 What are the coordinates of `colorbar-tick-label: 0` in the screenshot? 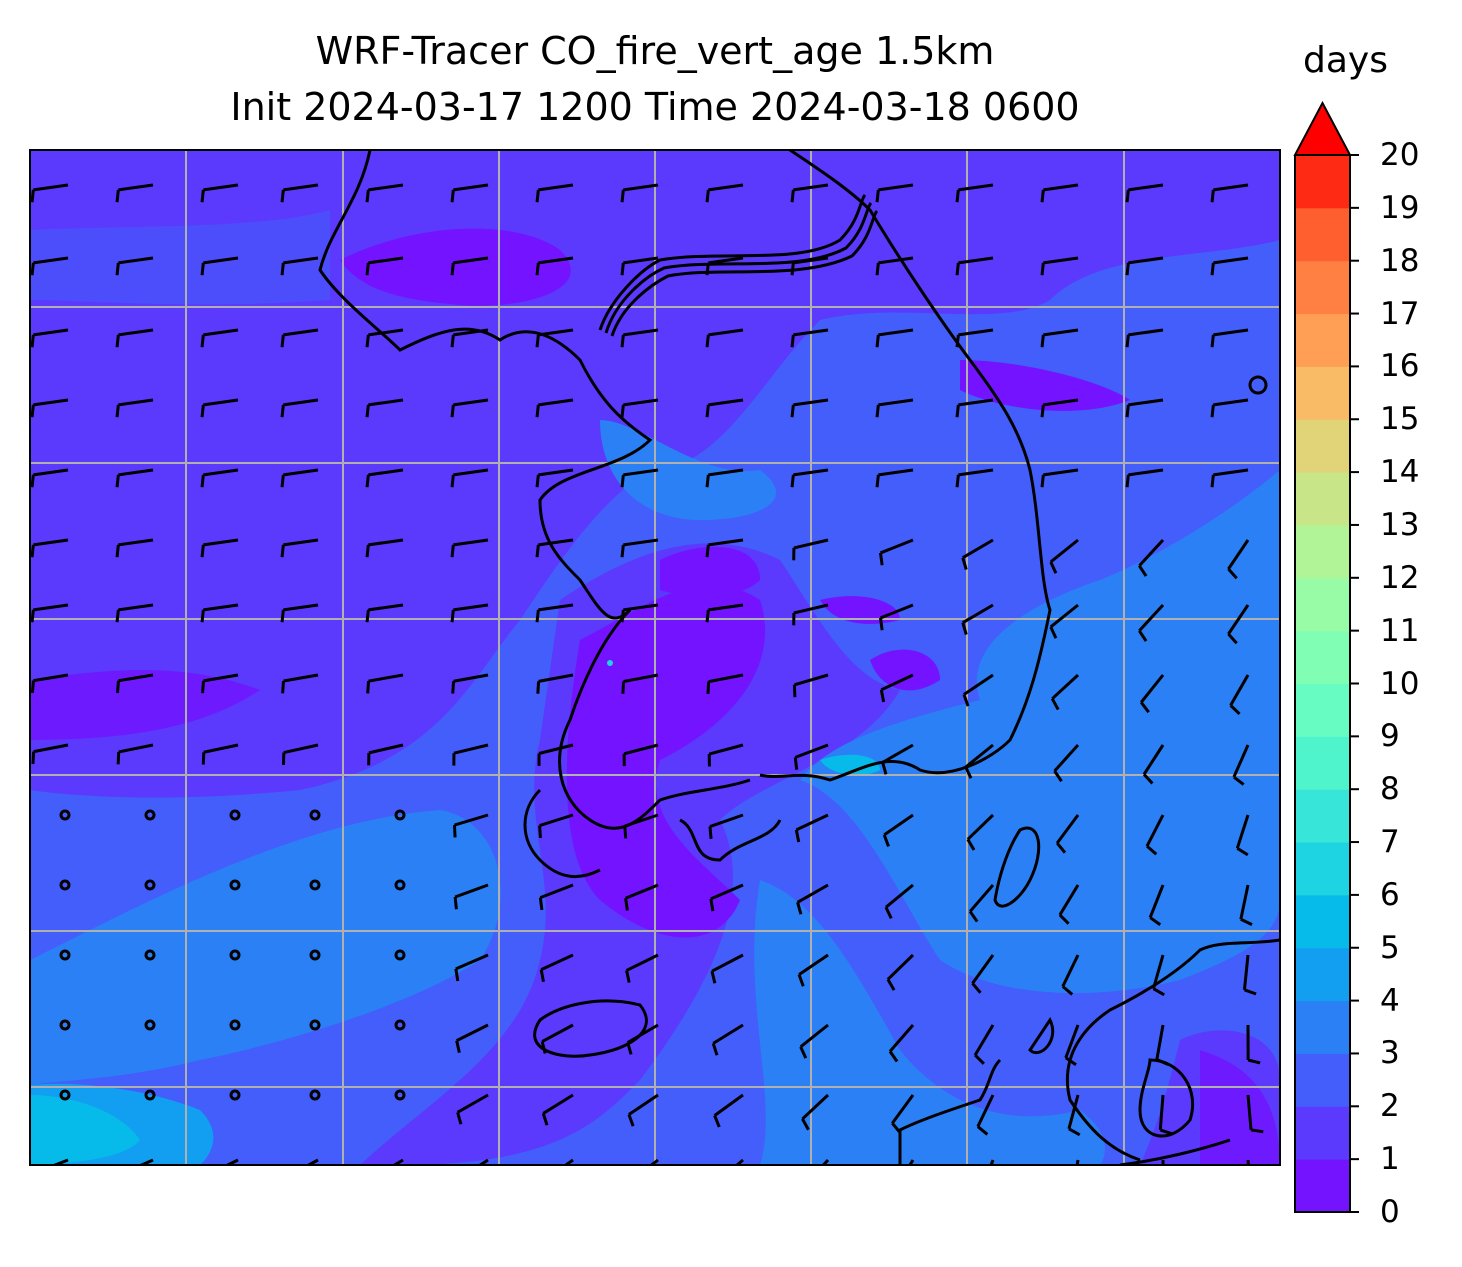 It's located at (1390, 1212).